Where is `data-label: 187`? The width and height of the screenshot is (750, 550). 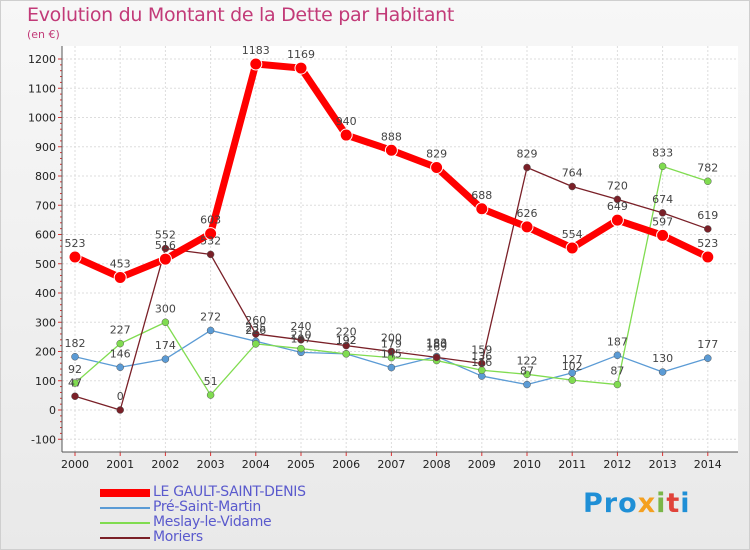
data-label: 187 is located at coordinates (617, 341).